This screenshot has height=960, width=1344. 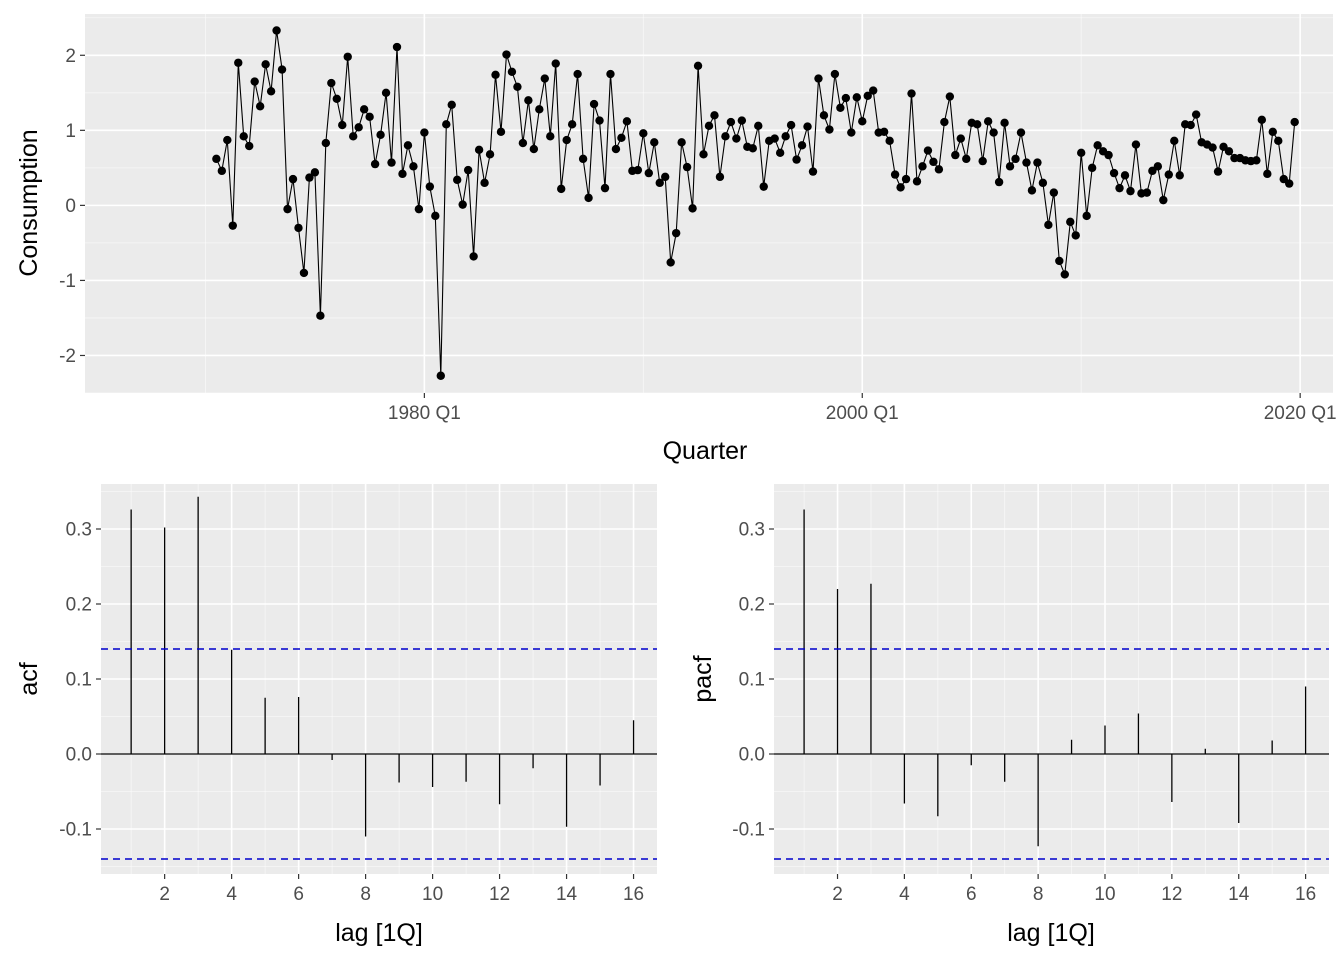 I want to click on acf-y-tick-label: 0.0, so click(x=79, y=755).